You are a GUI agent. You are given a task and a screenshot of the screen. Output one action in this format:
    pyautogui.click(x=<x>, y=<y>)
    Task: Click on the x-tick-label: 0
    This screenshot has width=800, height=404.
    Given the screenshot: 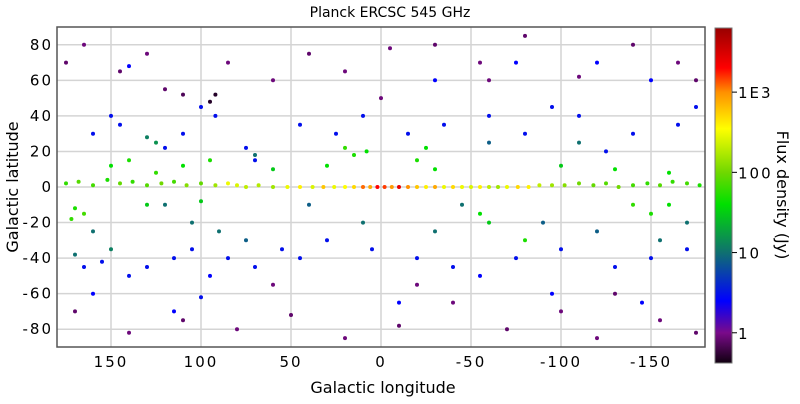 What is the action you would take?
    pyautogui.click(x=381, y=362)
    